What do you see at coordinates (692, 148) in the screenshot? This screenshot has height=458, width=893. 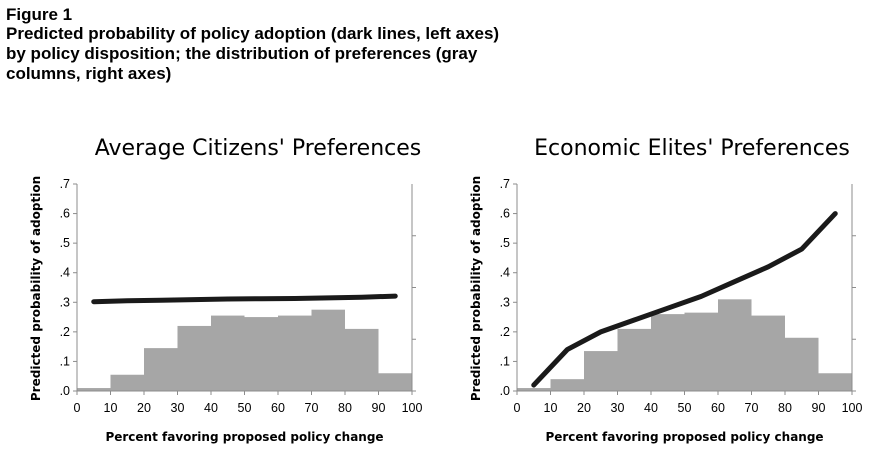 I see `chart-title: Economic Elites' Preferences` at bounding box center [692, 148].